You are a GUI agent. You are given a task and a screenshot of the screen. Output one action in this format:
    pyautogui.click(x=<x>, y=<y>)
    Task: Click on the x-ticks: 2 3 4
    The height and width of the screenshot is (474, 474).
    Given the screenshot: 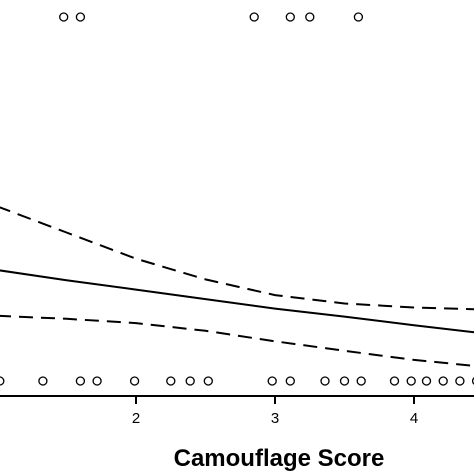 What is the action you would take?
    pyautogui.click(x=275, y=411)
    